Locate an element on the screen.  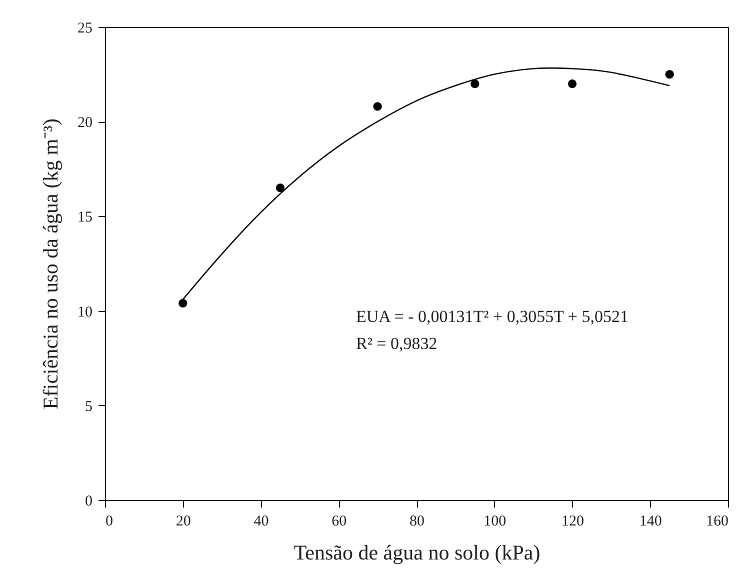
x-axis-title: Tensão de água no solo (kPa) is located at coordinates (417, 552).